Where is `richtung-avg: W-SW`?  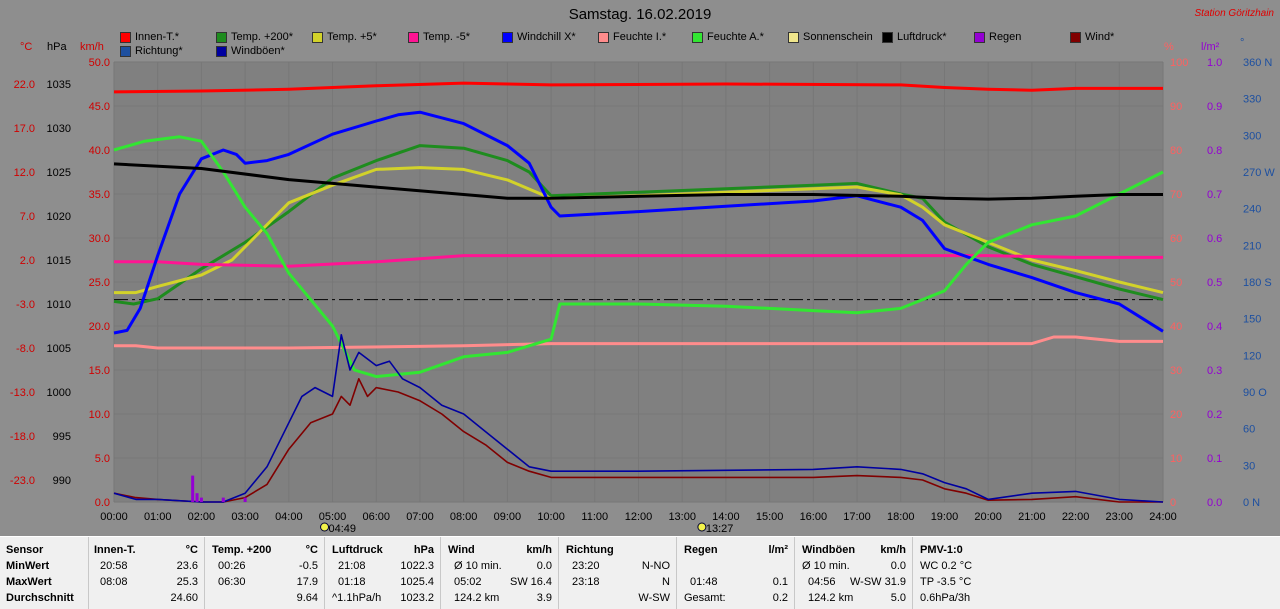
richtung-avg: W-SW is located at coordinates (654, 598).